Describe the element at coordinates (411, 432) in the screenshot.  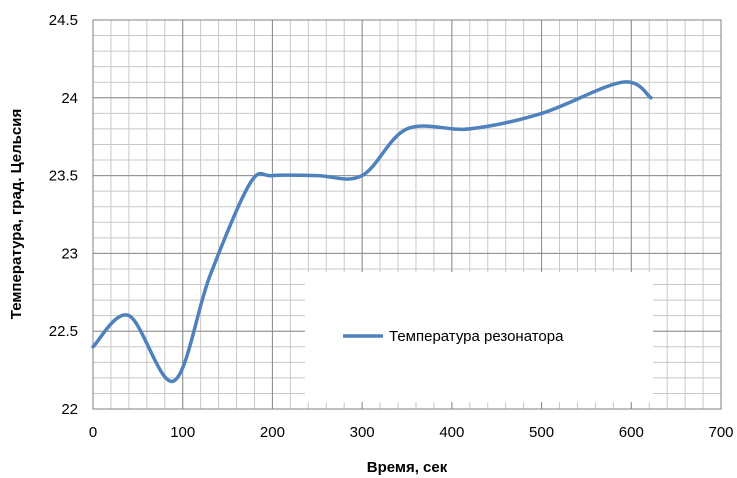
I see `x-axis-ticks: 0 100 200 300 400 500 600 700` at that location.